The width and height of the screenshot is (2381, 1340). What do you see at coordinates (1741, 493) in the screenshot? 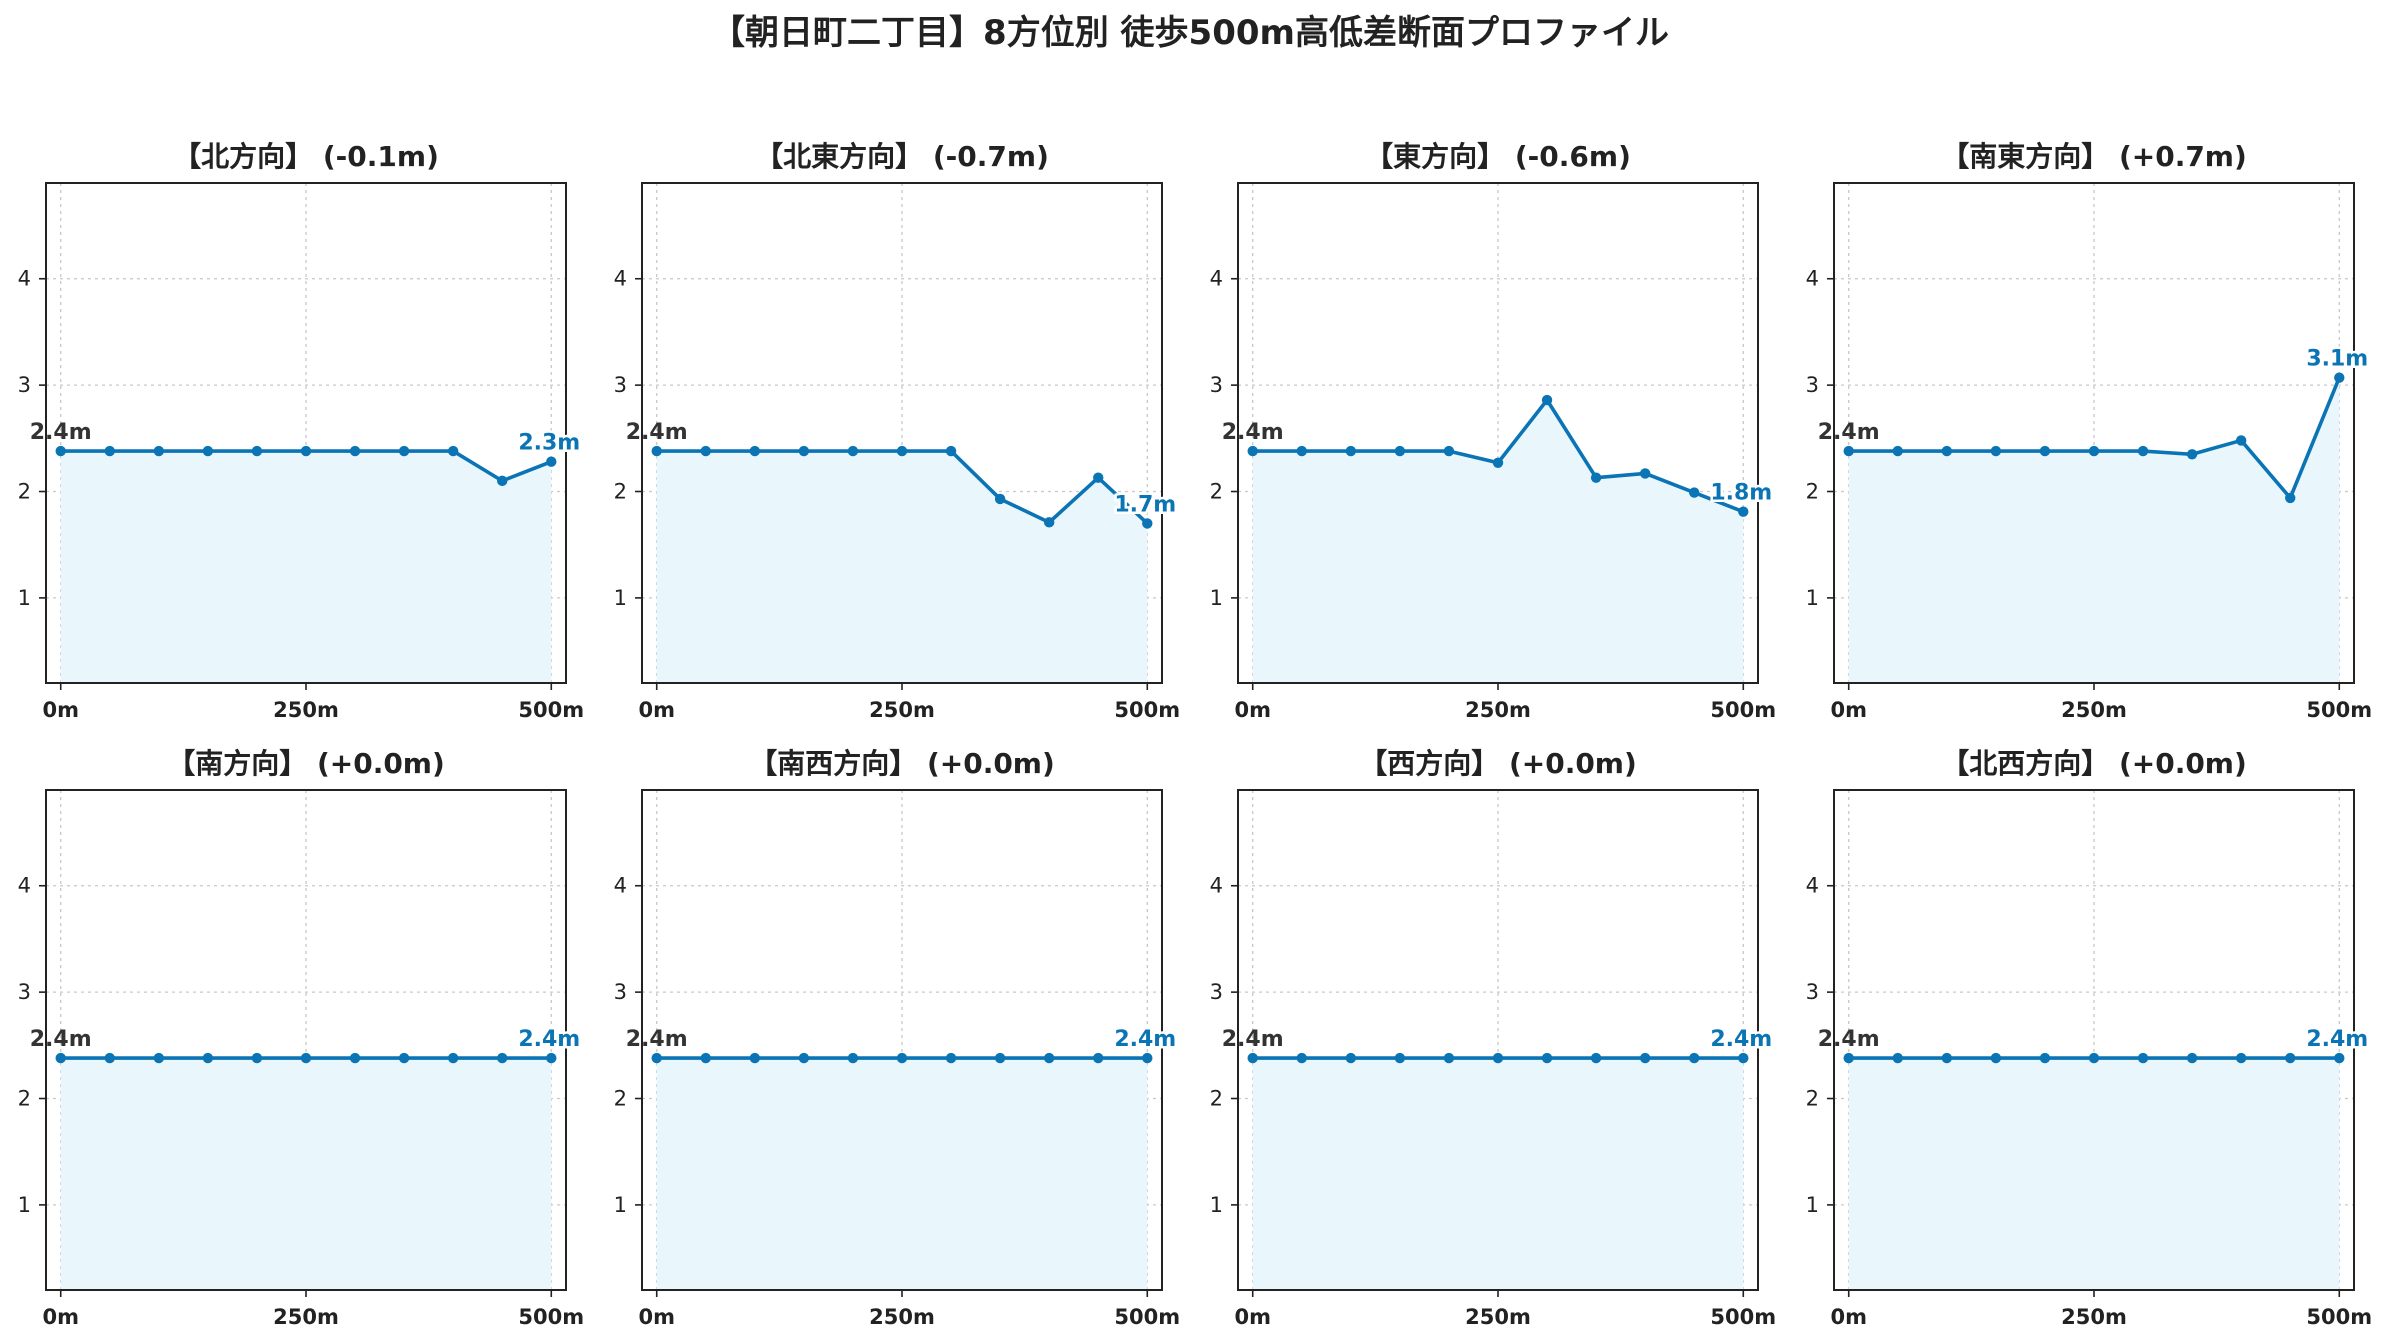
I see `end-value-label: 1.8m` at bounding box center [1741, 493].